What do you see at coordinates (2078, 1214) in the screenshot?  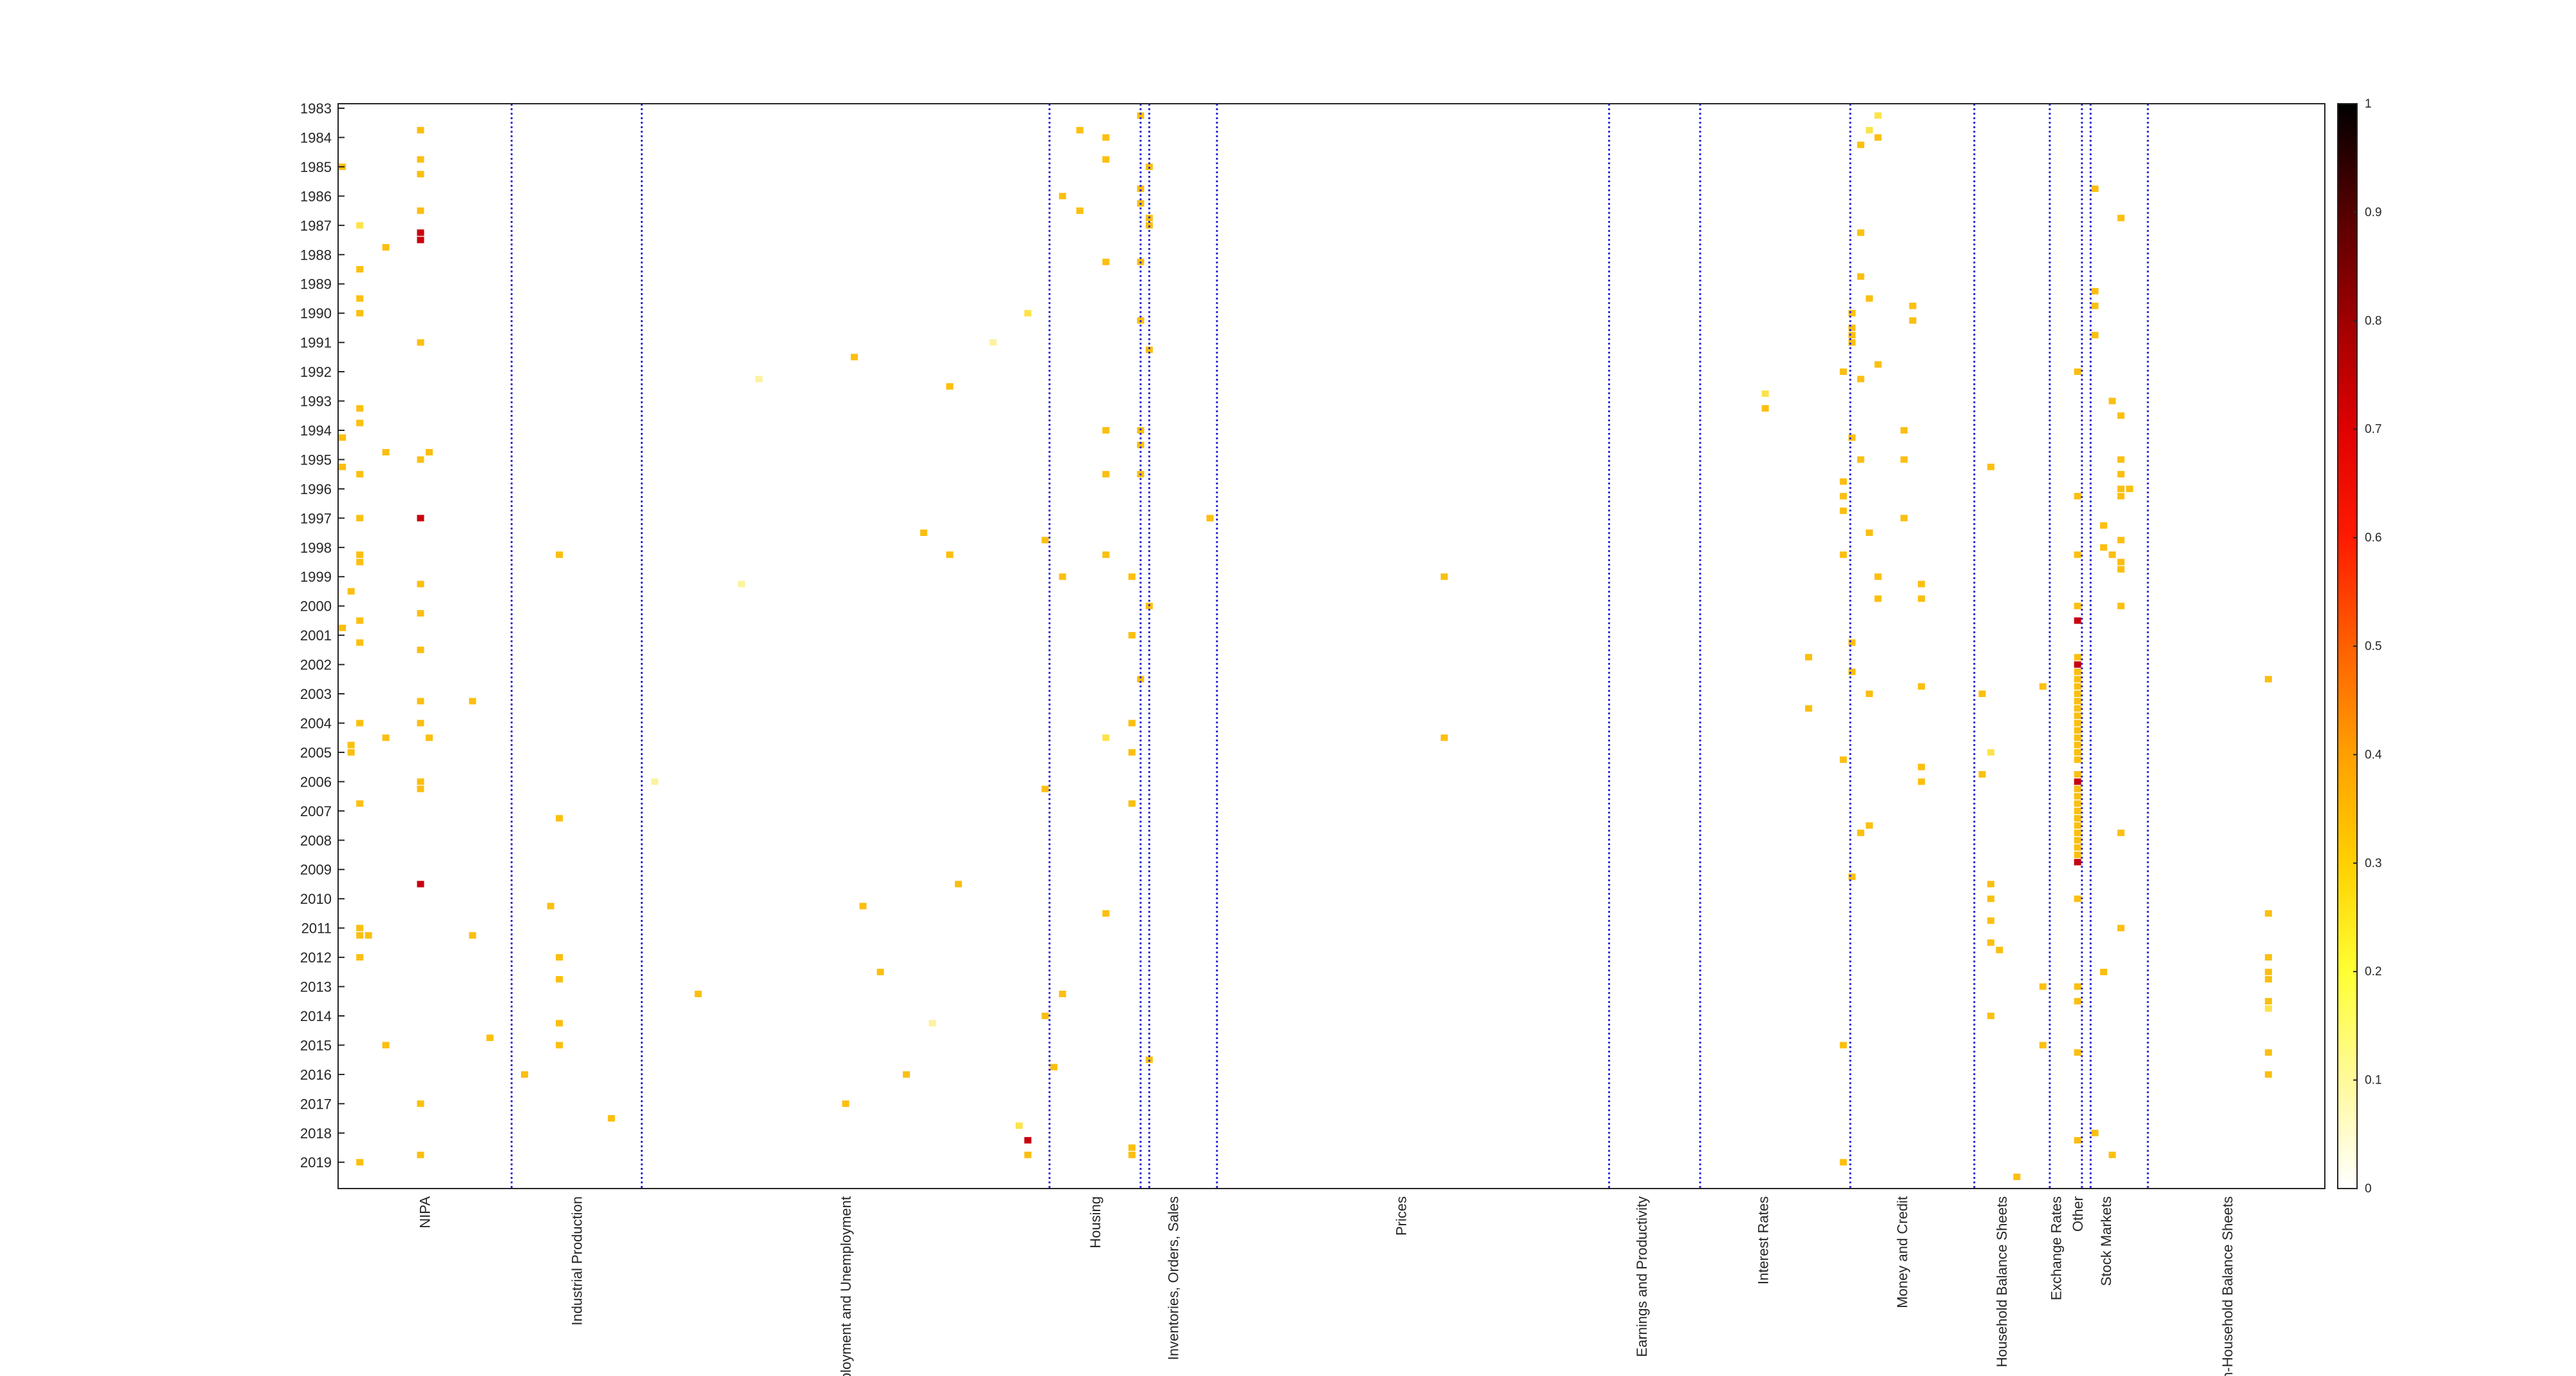 I see `category-label: Other` at bounding box center [2078, 1214].